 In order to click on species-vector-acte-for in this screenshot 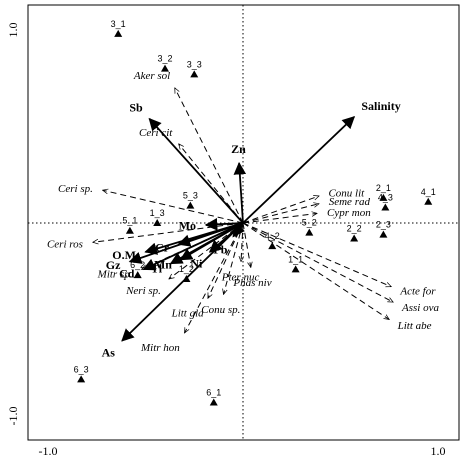, I will do `click(316, 255)`.